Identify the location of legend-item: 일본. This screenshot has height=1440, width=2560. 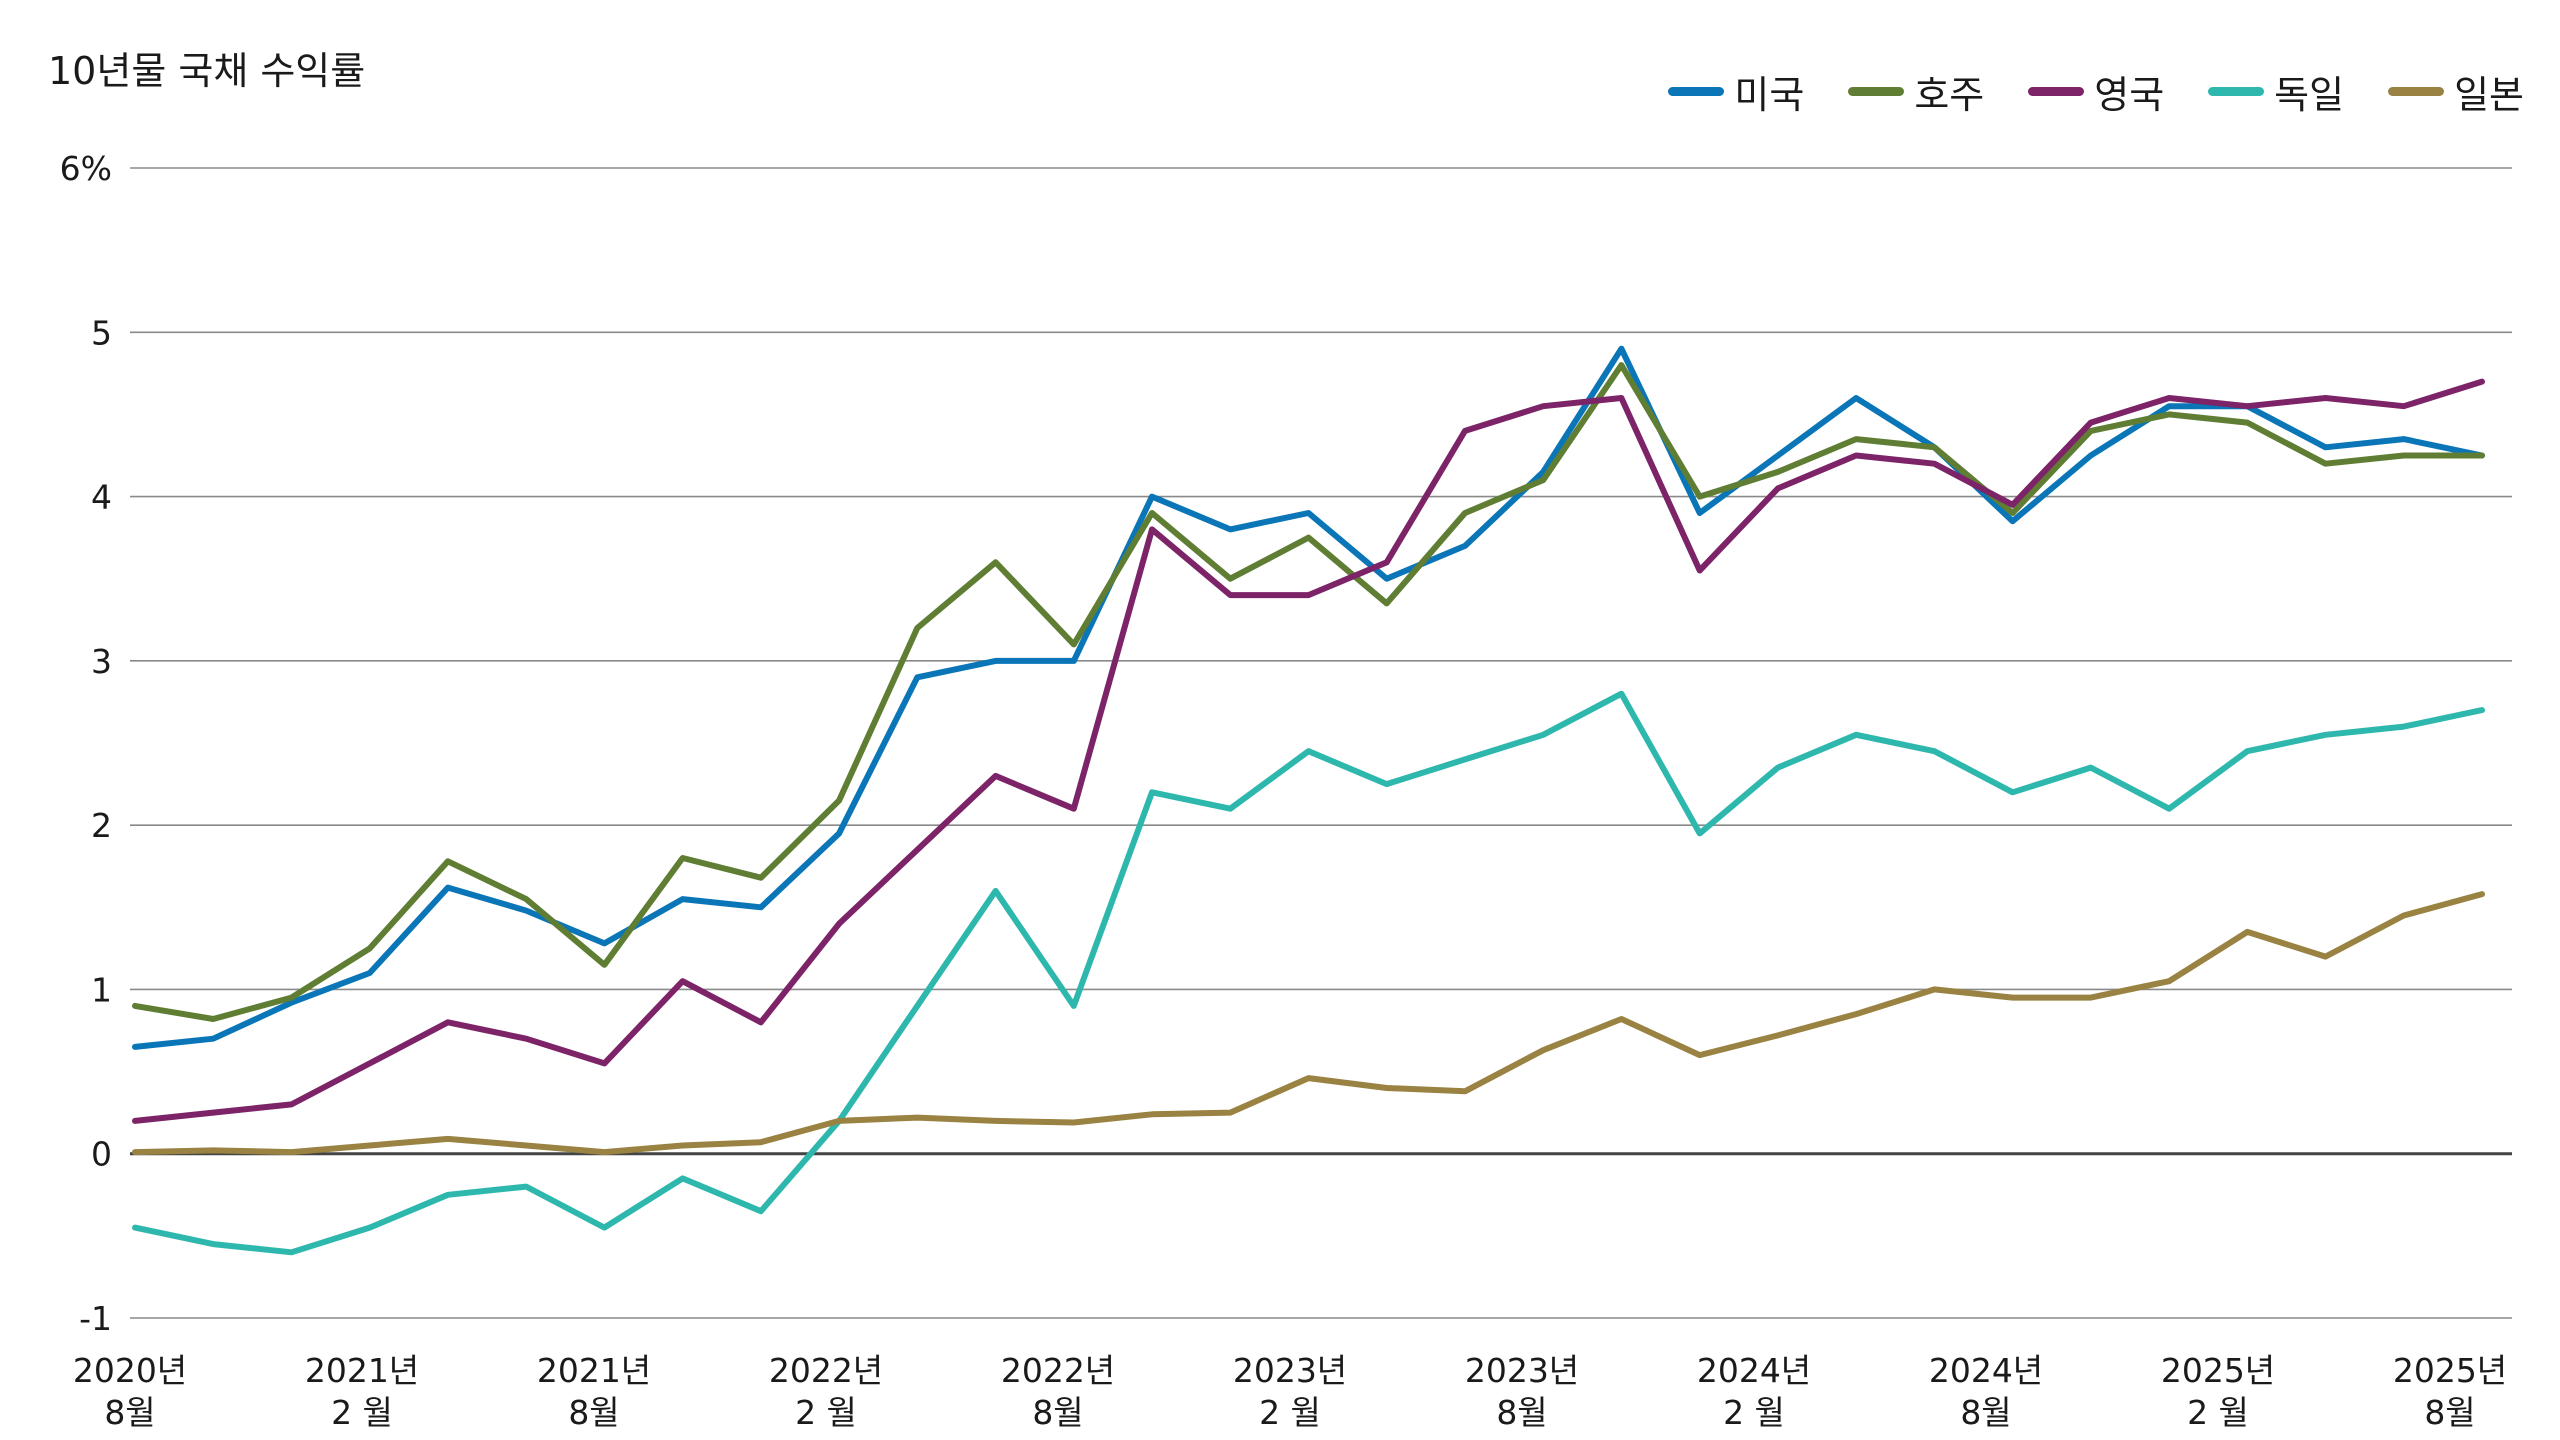
(2456, 91).